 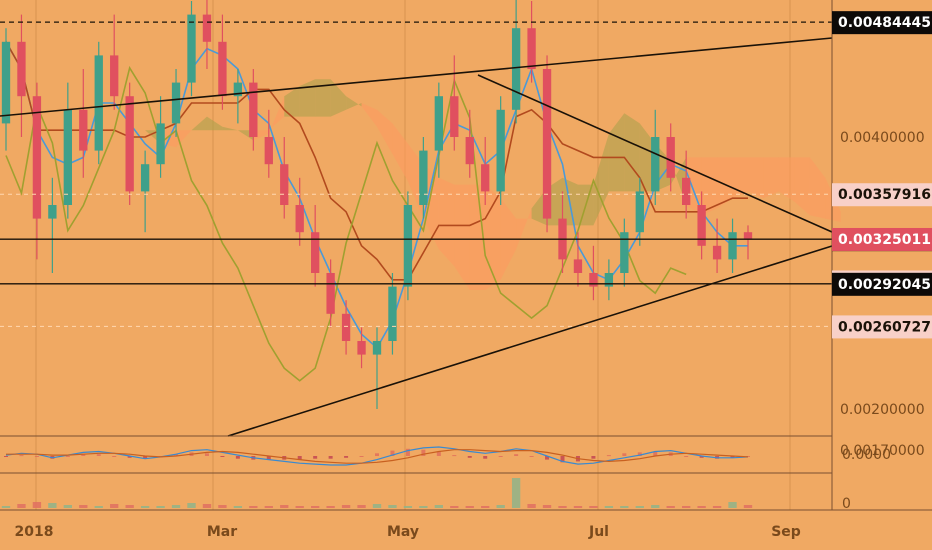 I want to click on time-axis-tick: Mar, so click(x=222, y=532).